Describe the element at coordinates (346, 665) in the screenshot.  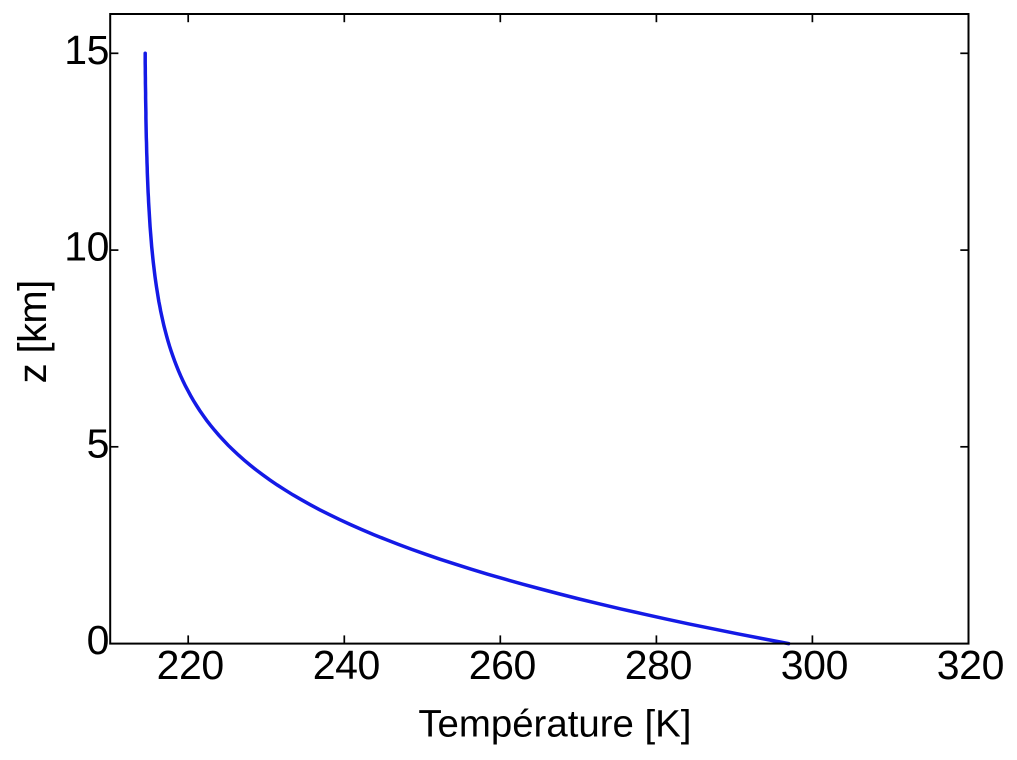
I see `svg-text: 240` at that location.